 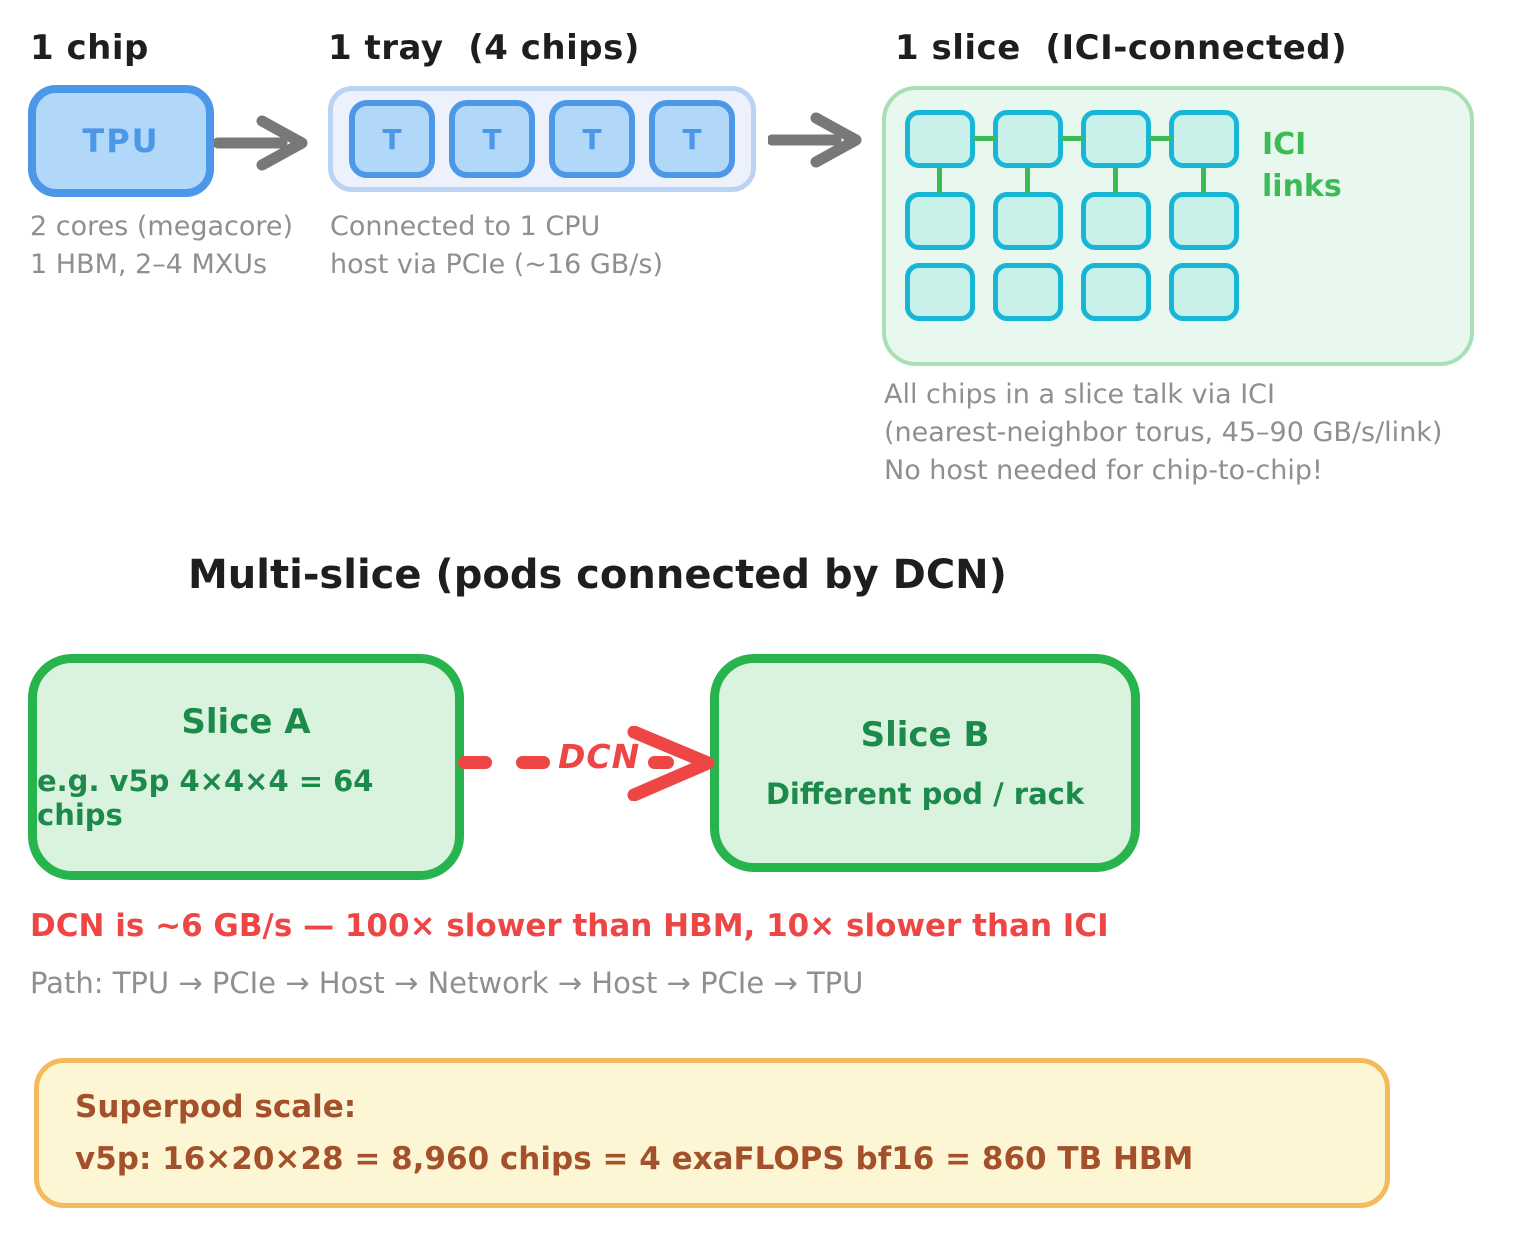 What do you see at coordinates (599, 756) in the screenshot?
I see `dcn-label: DCN` at bounding box center [599, 756].